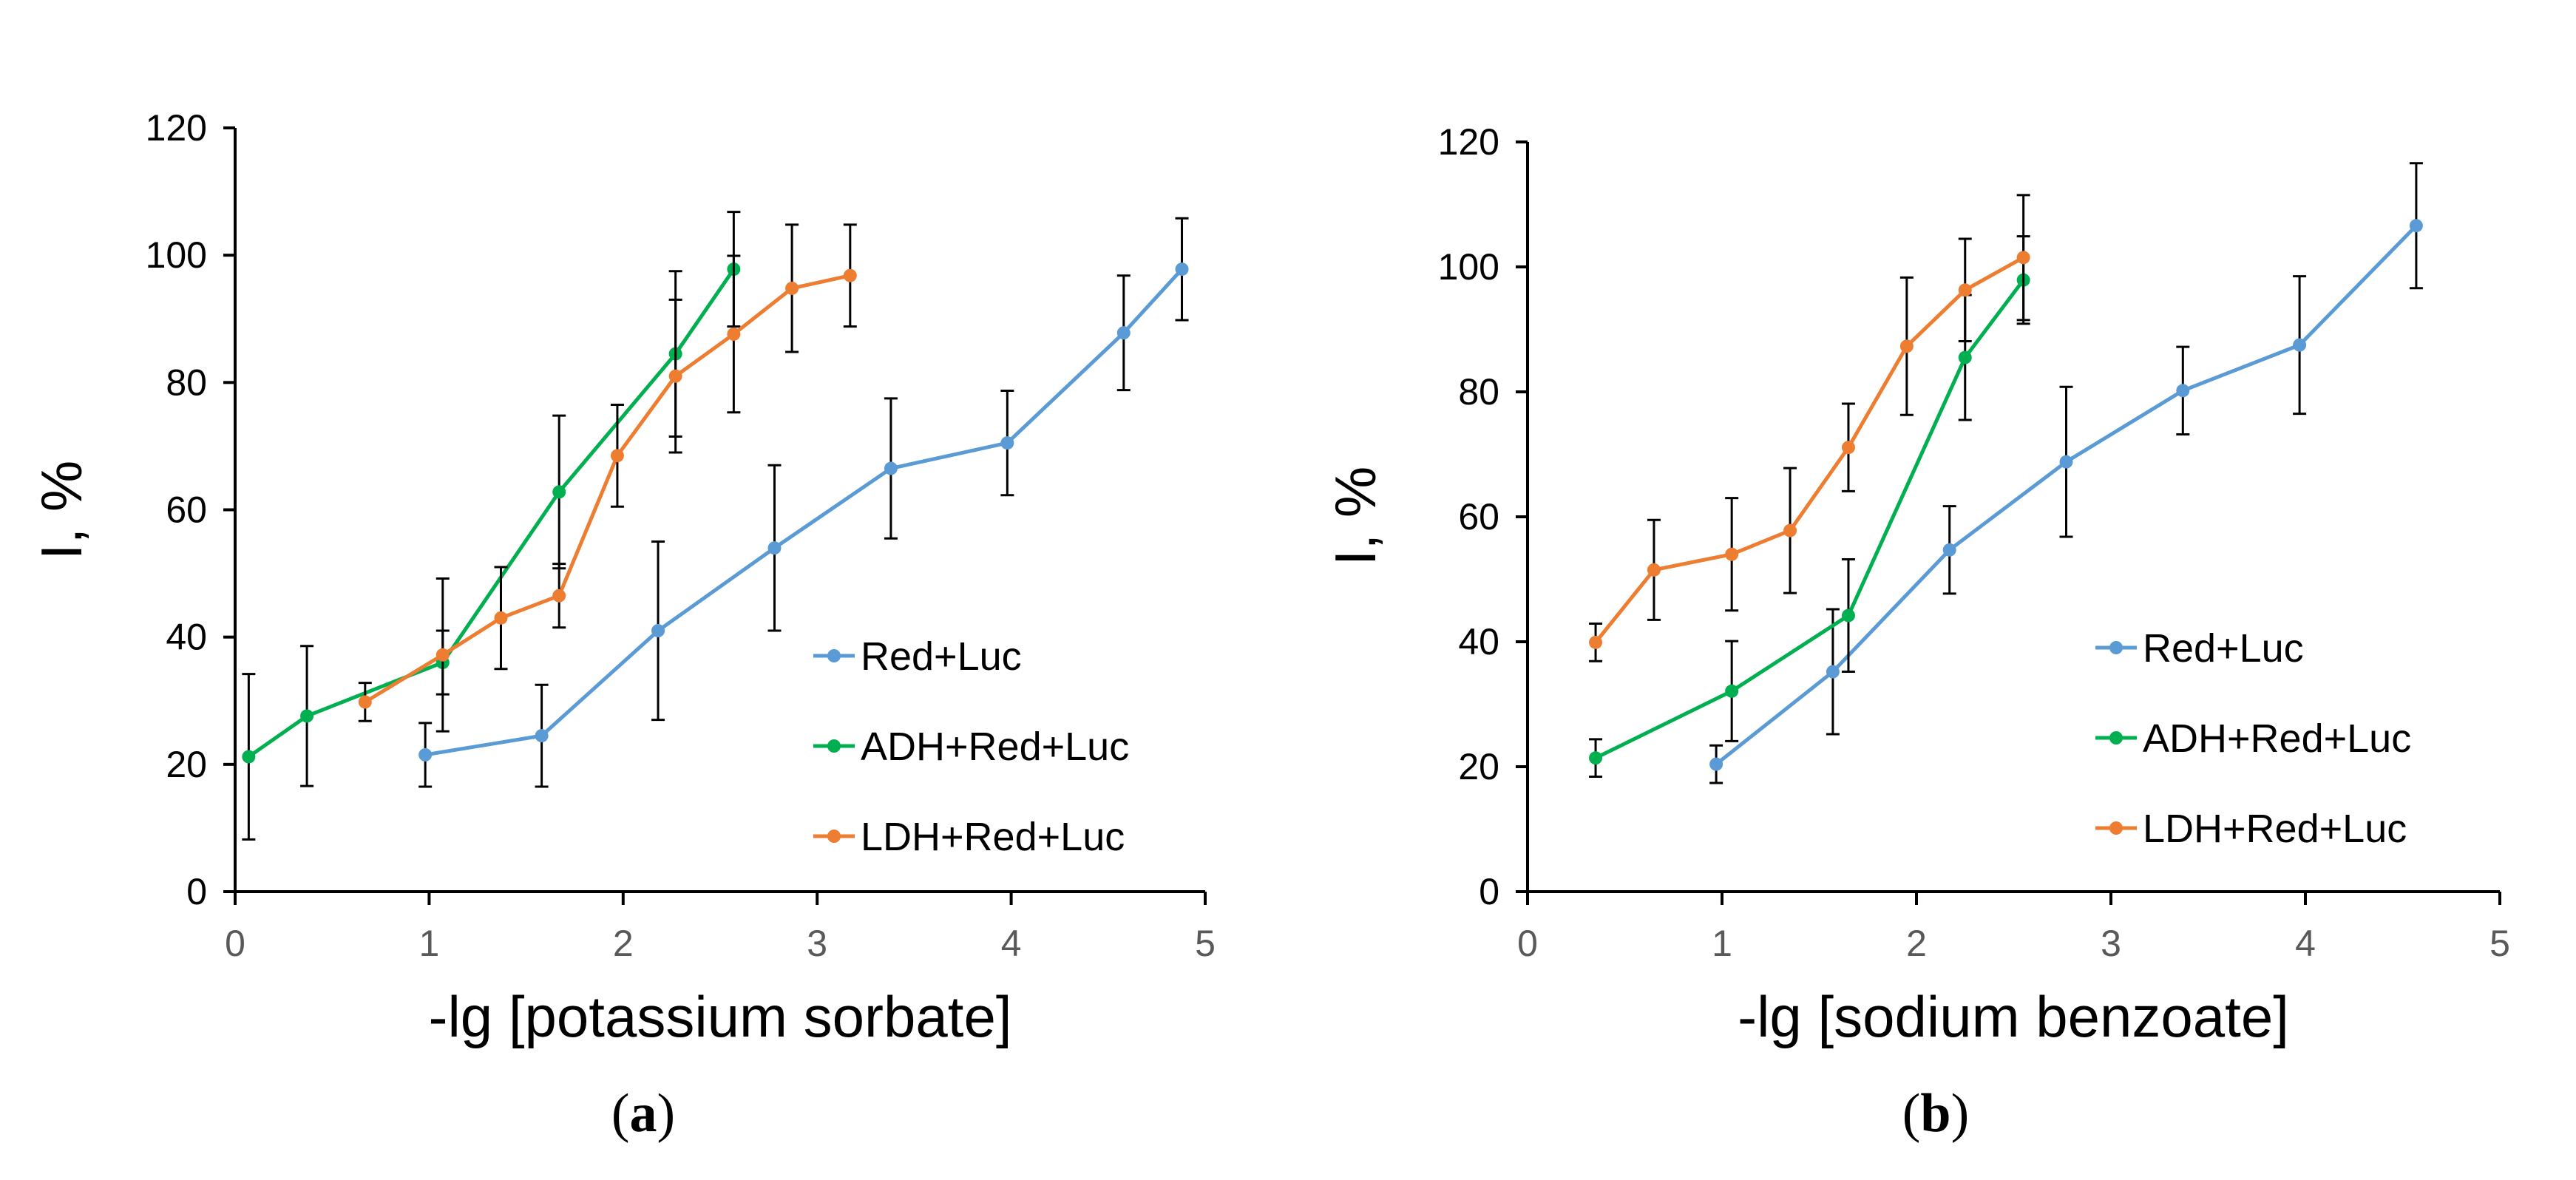  I want to click on x-axis-label: -lg [sodium benzoate], so click(2013, 1016).